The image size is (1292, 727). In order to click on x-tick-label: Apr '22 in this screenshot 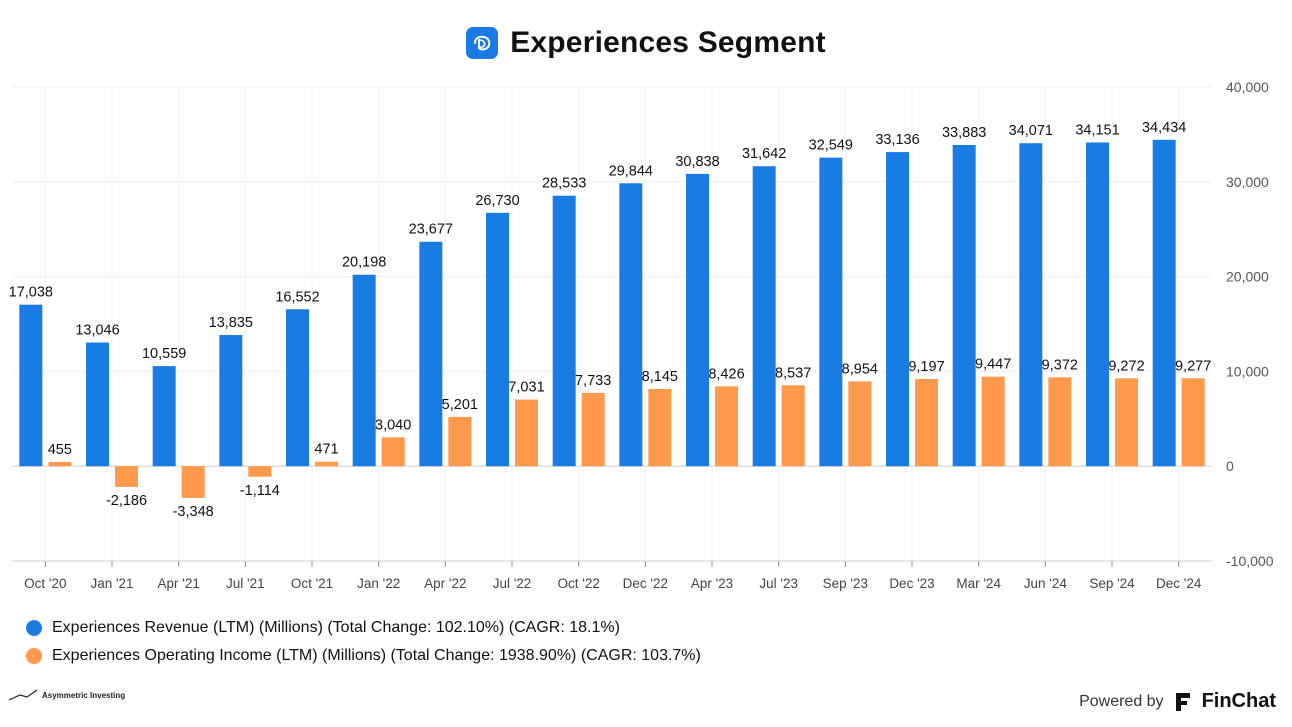, I will do `click(445, 583)`.